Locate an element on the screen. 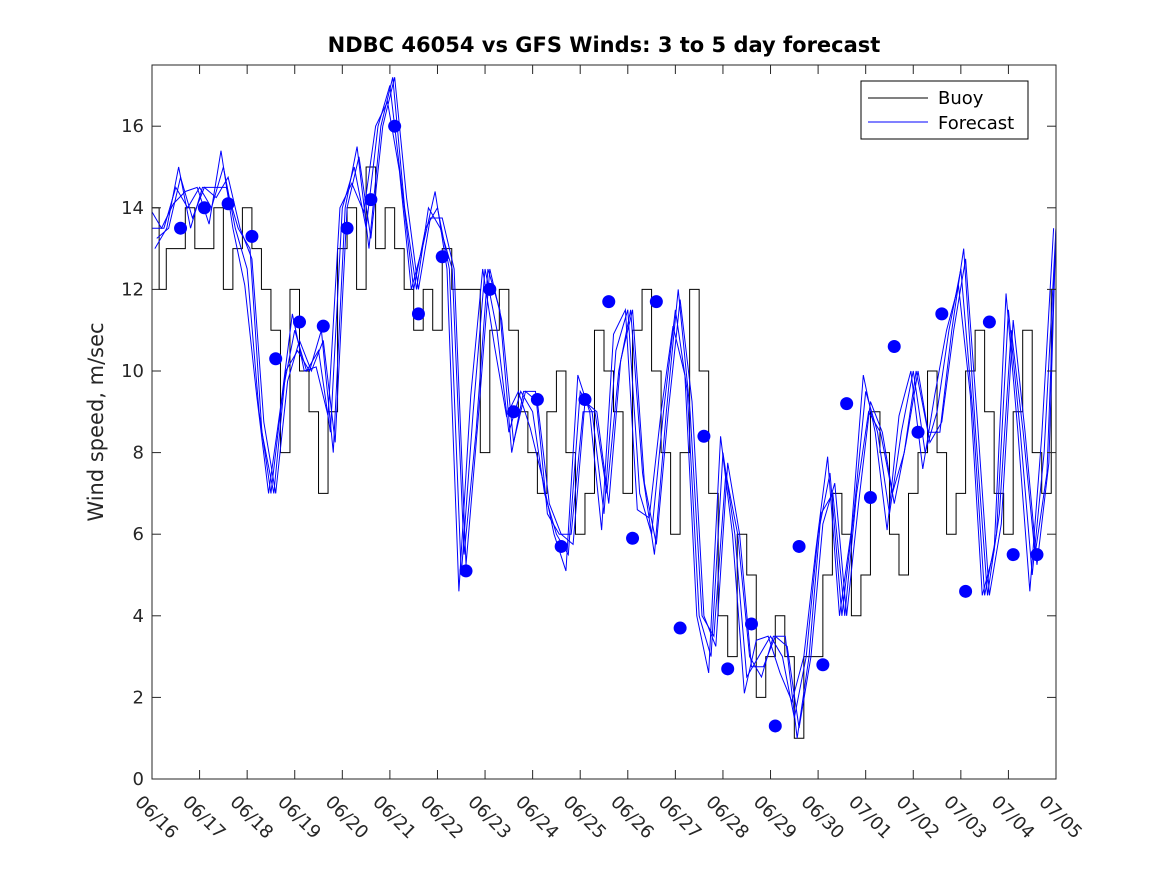  y-tick-label: 2 is located at coordinates (138, 697).